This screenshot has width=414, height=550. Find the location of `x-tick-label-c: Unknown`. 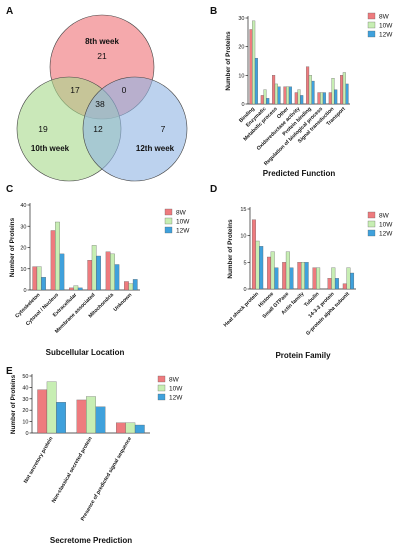

x-tick-label-c: Unknown is located at coordinates (122, 302).